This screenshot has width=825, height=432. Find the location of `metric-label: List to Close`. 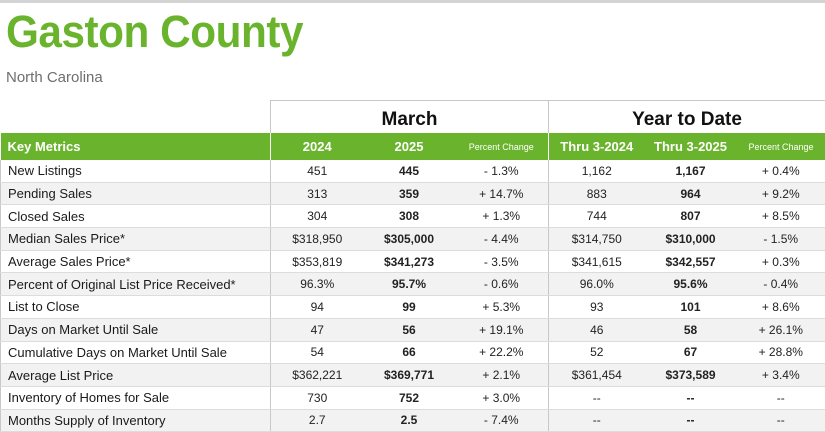

metric-label: List to Close is located at coordinates (136, 307).